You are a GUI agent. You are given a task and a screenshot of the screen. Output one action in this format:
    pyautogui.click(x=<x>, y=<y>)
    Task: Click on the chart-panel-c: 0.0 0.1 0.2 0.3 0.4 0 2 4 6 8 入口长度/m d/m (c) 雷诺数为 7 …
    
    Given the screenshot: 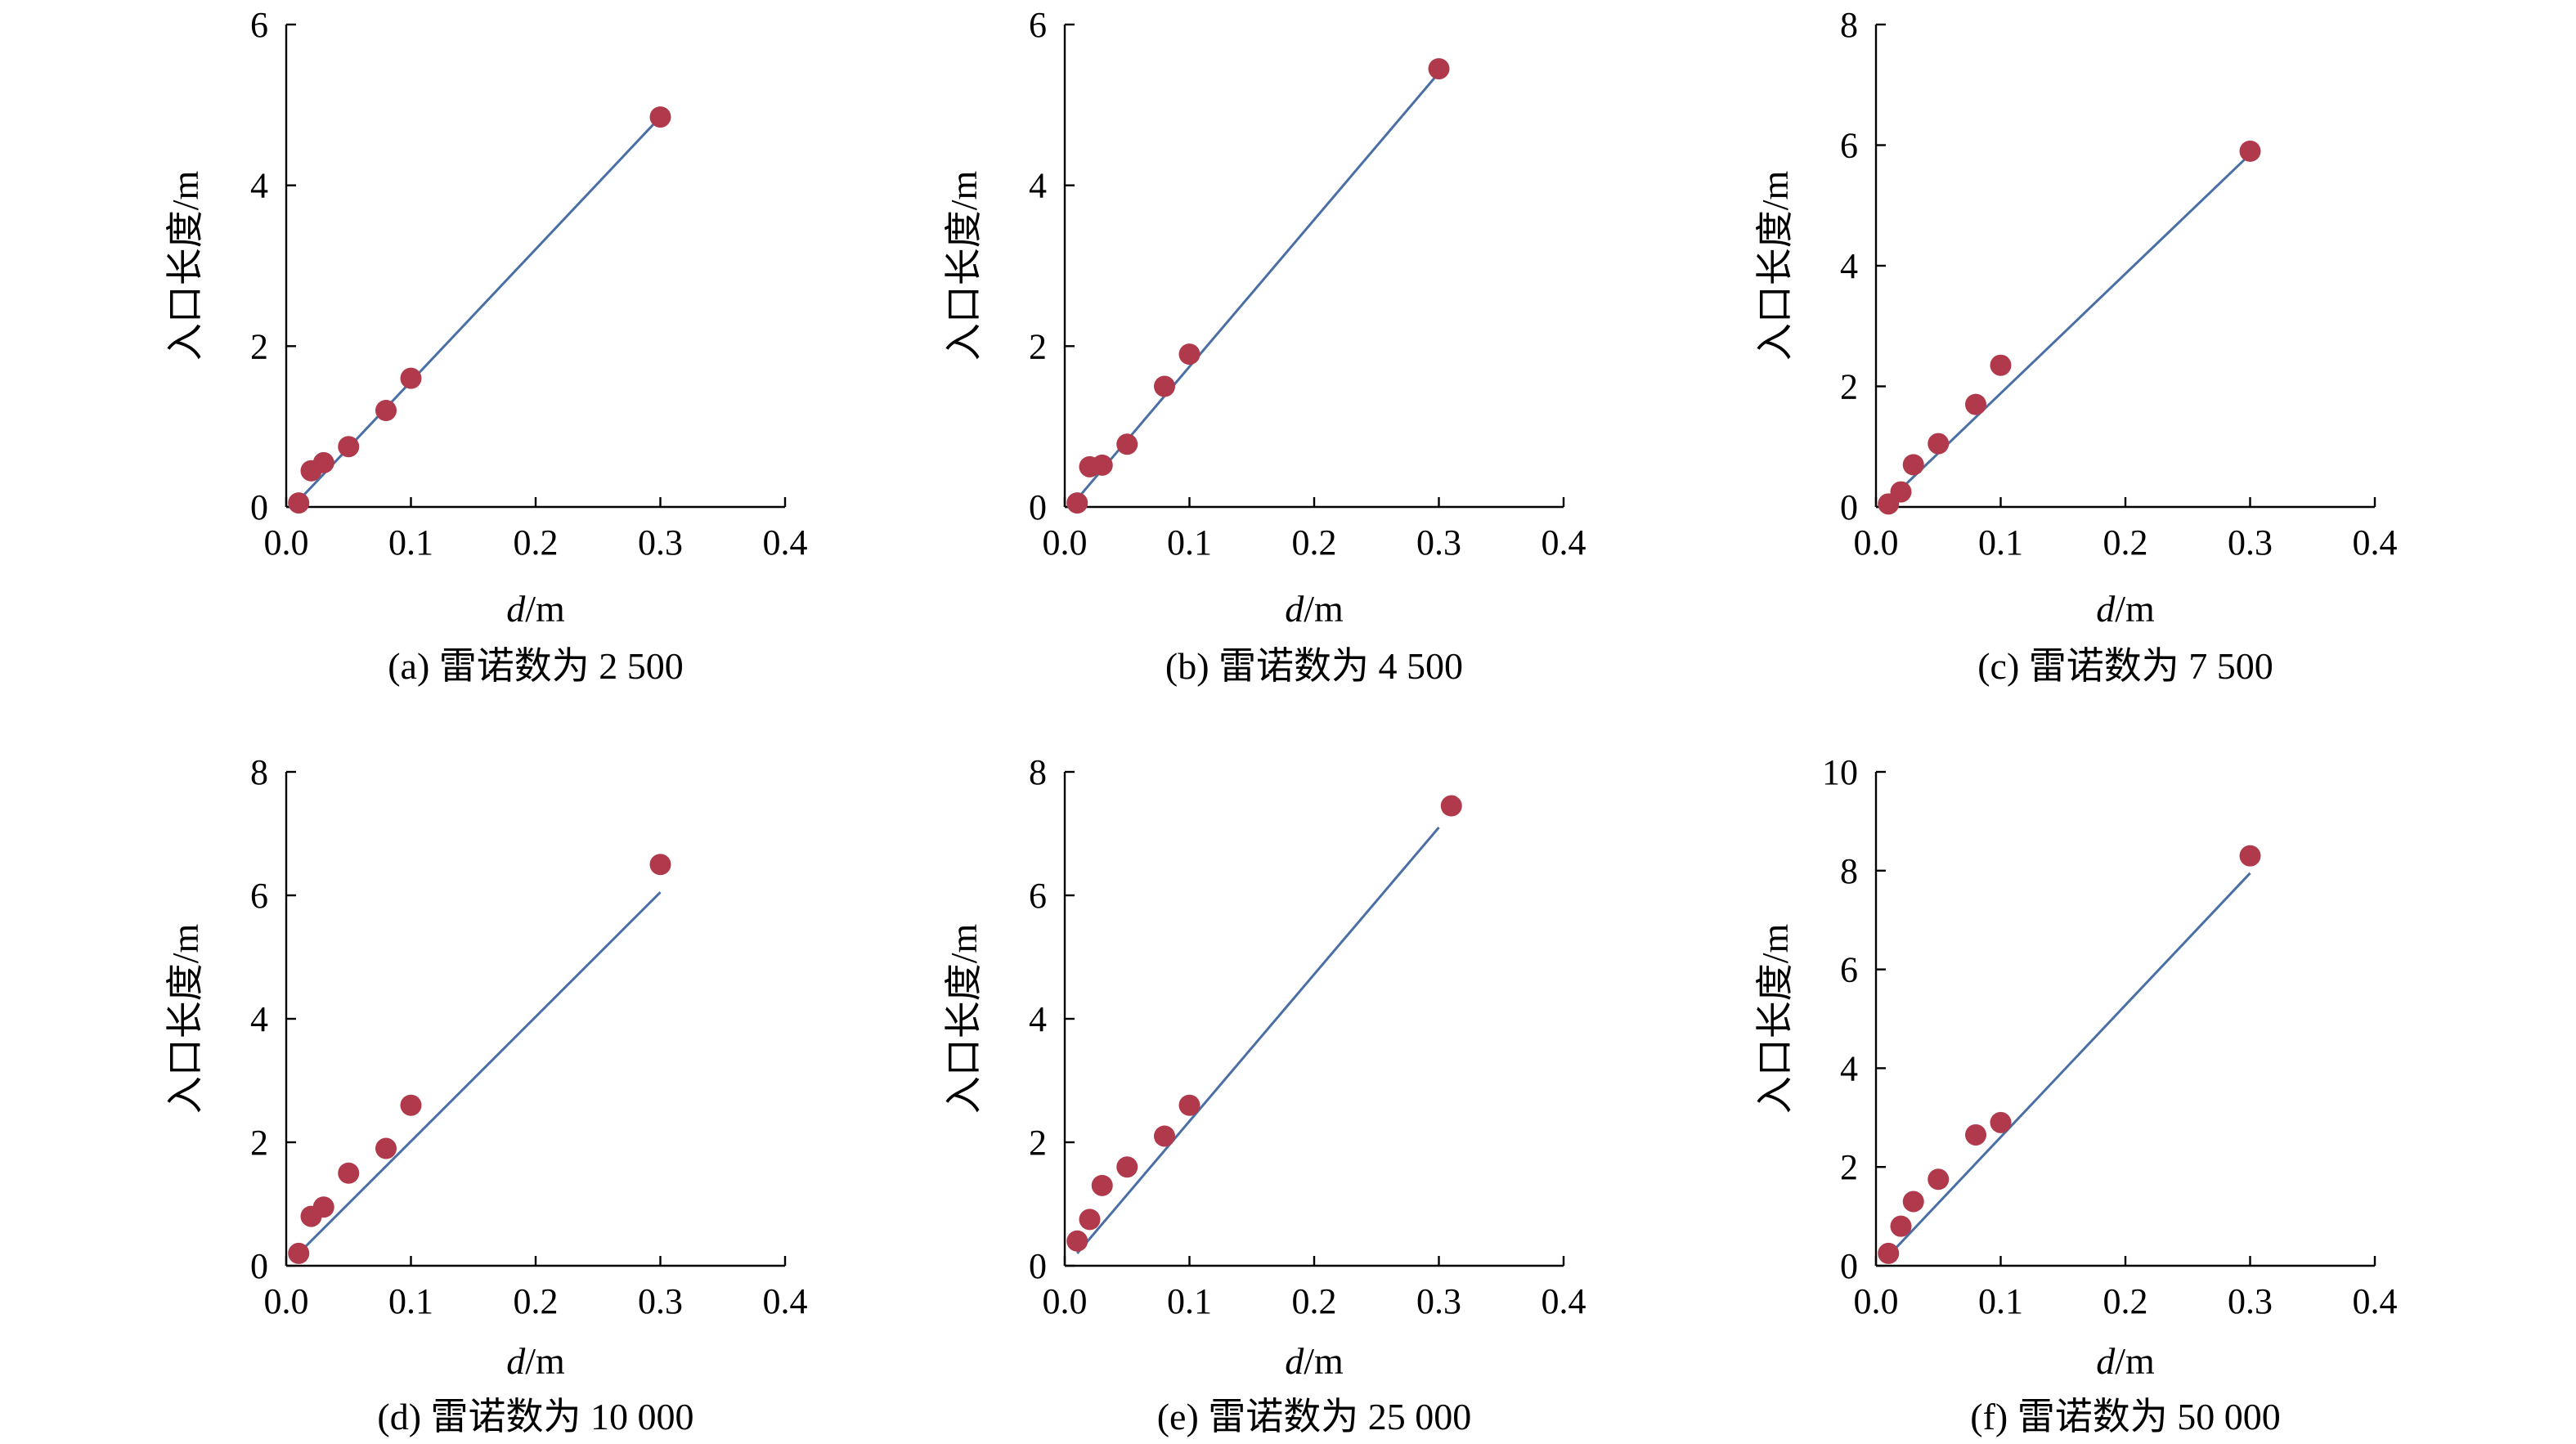 What is the action you would take?
    pyautogui.click(x=2076, y=346)
    